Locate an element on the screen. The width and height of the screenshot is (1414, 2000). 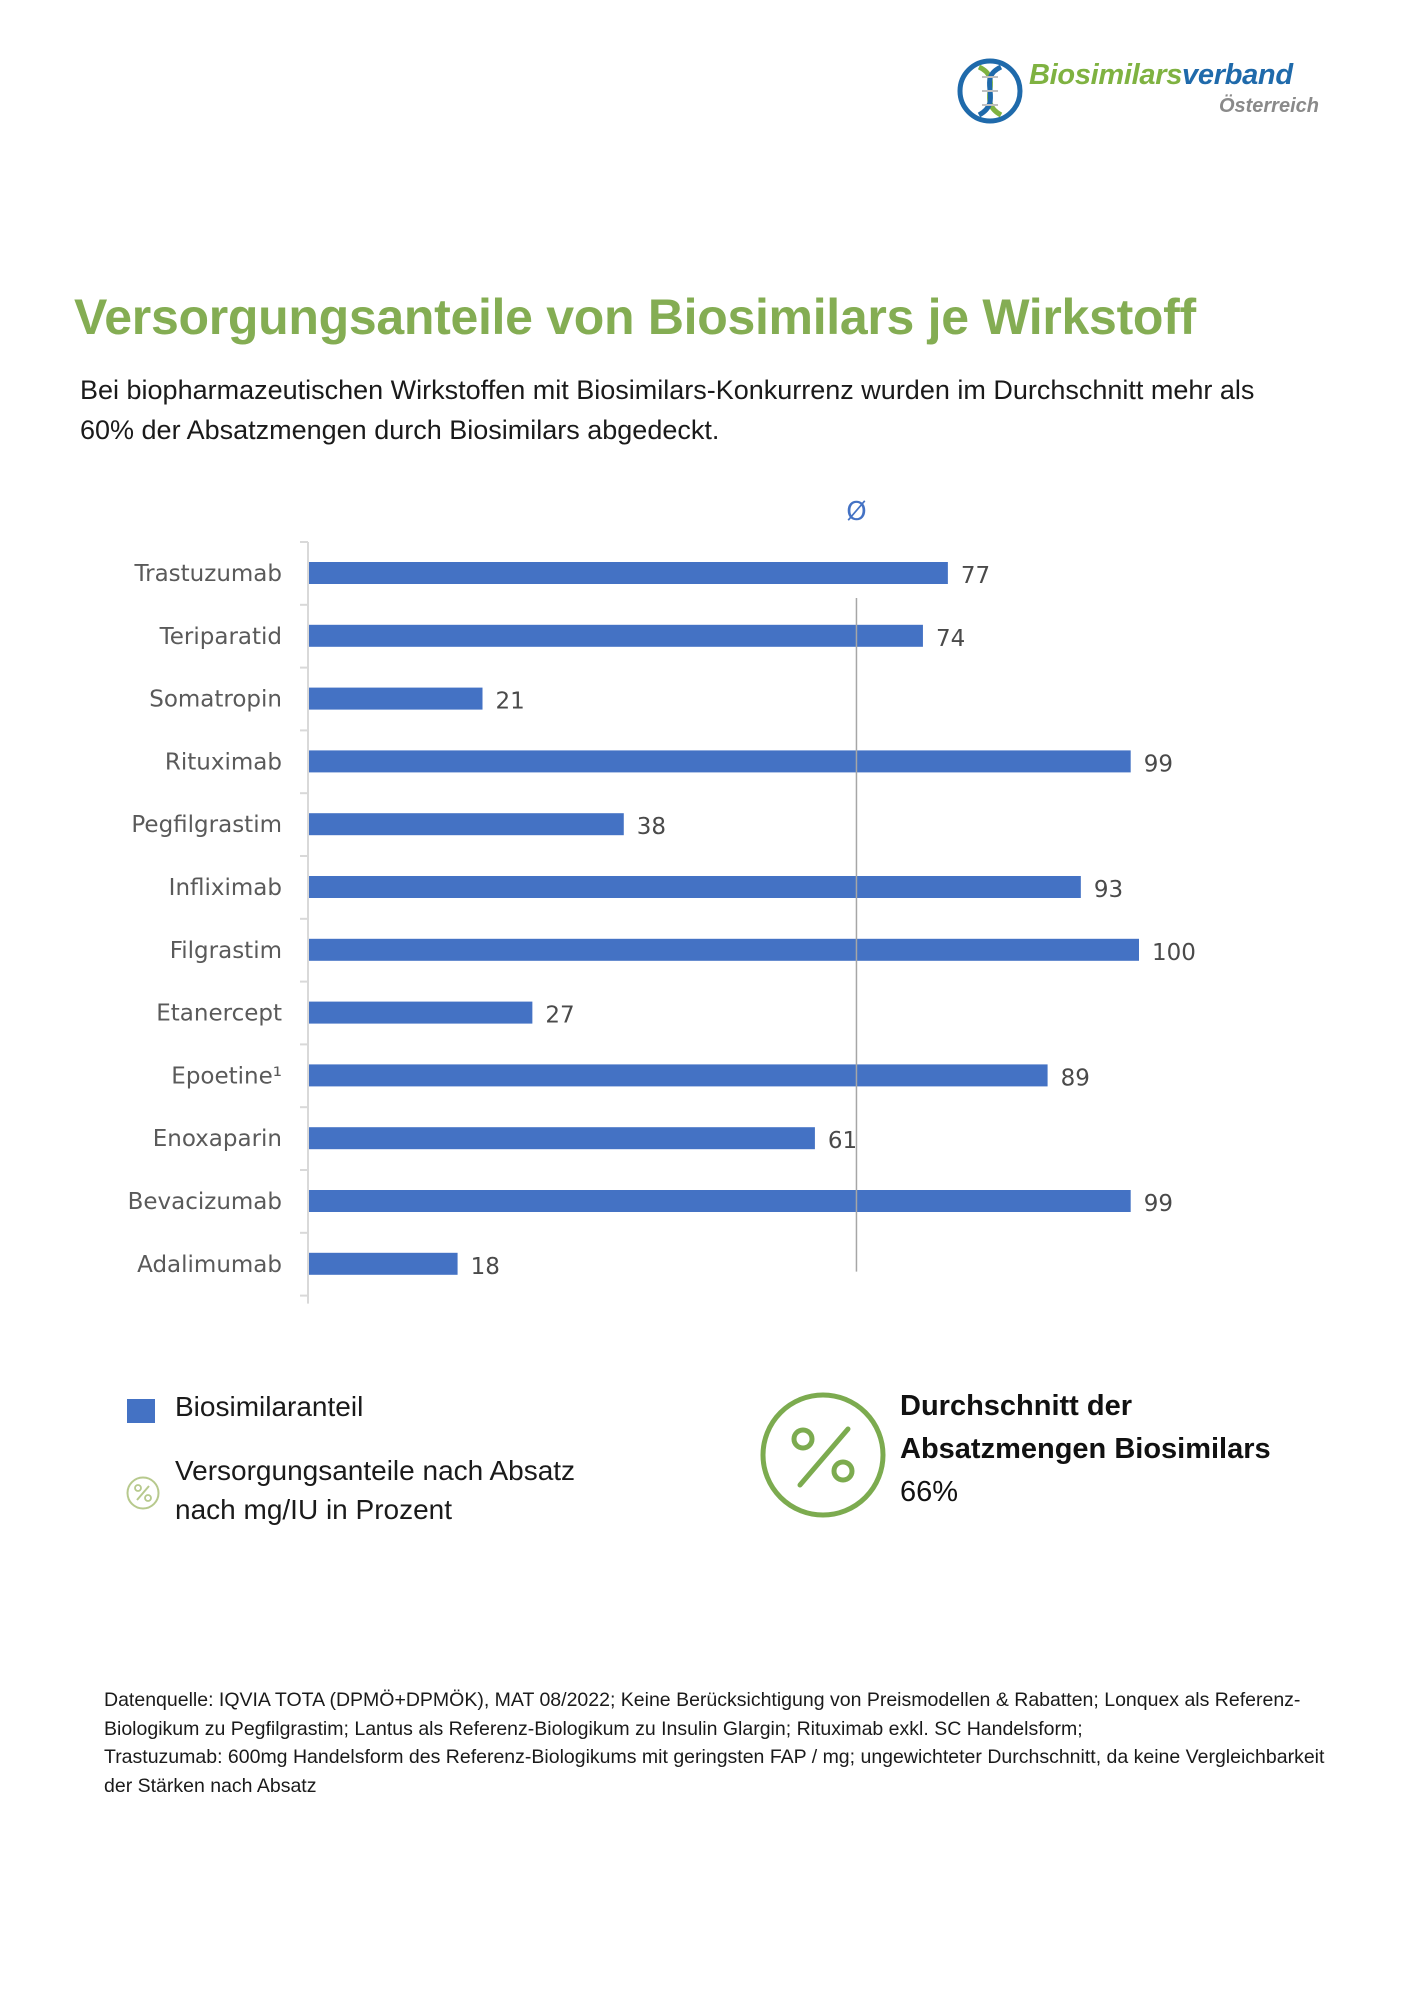
average-layer: Ø is located at coordinates (856, 884).